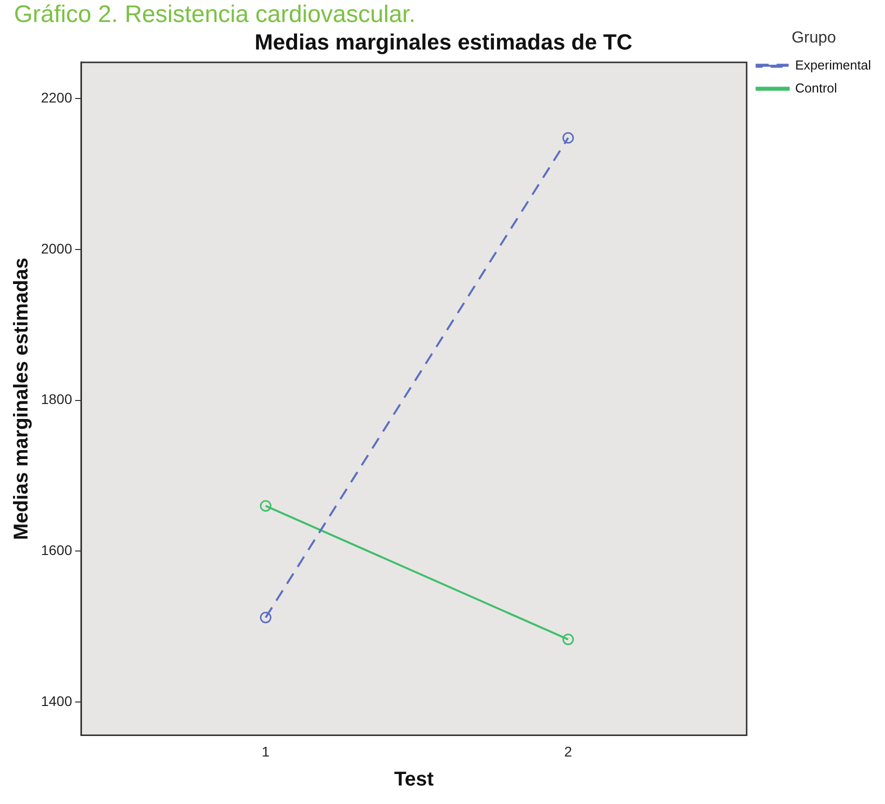 Image resolution: width=885 pixels, height=804 pixels. Describe the element at coordinates (56, 700) in the screenshot. I see `y-tick-label: 1400` at that location.